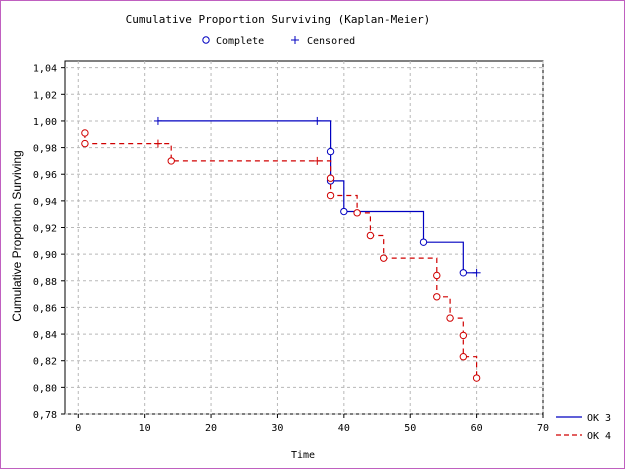 The width and height of the screenshot is (625, 470). I want to click on legend-complete-label: Complete, so click(240, 41).